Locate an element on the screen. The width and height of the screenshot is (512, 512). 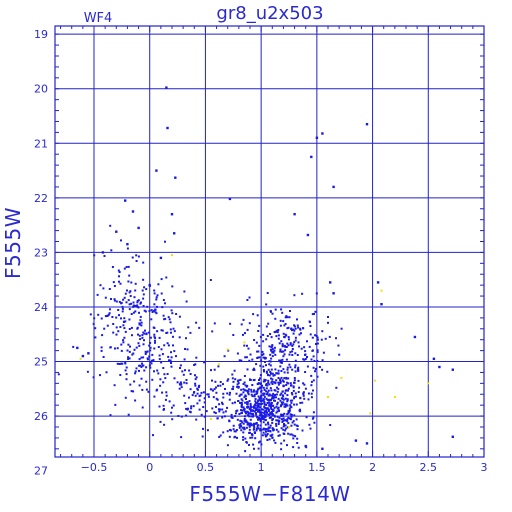
panel-label: WF4 is located at coordinates (98, 18).